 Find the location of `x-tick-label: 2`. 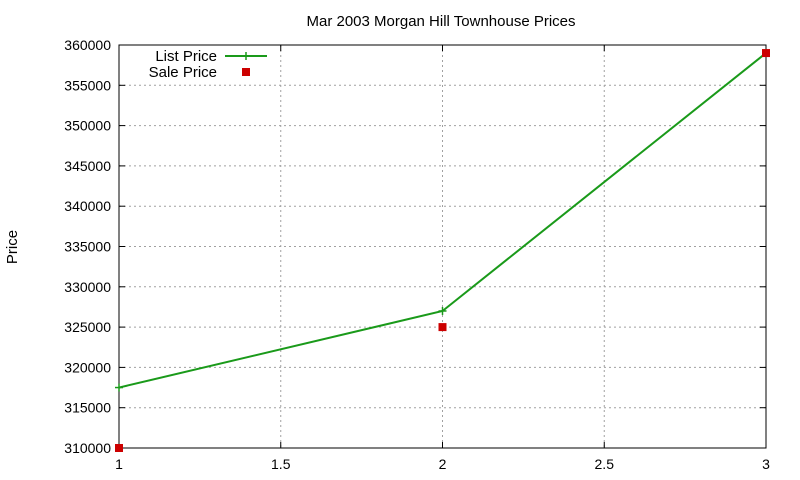

x-tick-label: 2 is located at coordinates (443, 464).